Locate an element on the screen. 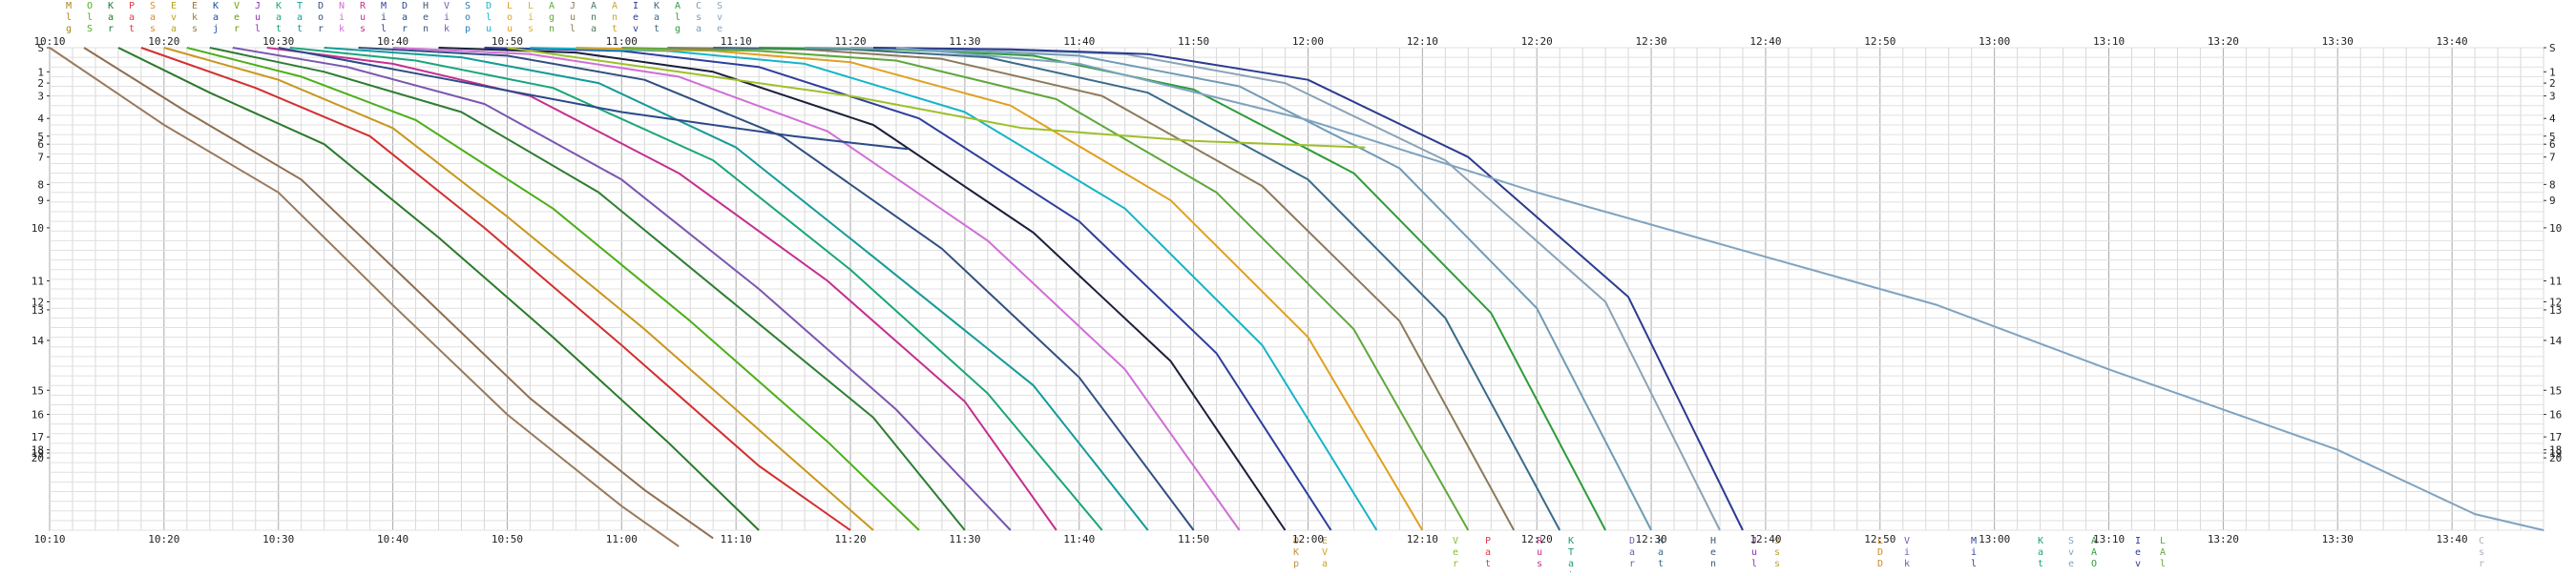 The height and width of the screenshot is (576, 2576). legend-bottom-char: A is located at coordinates (2094, 552).